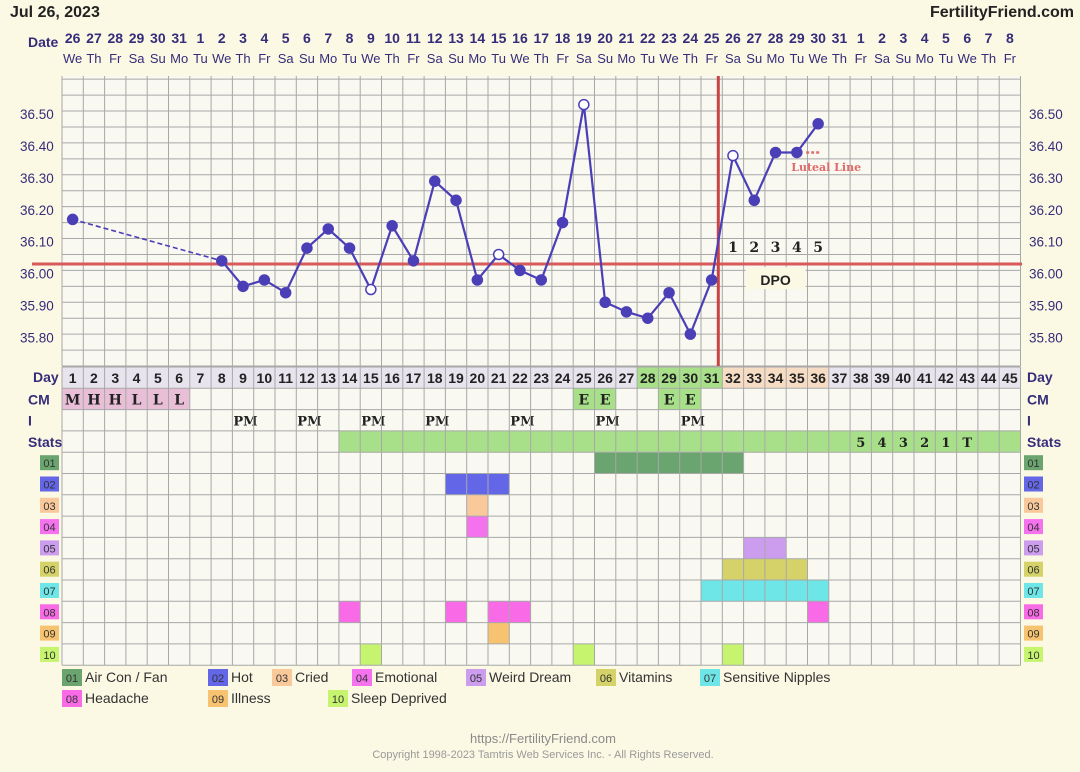 This screenshot has width=1080, height=772. What do you see at coordinates (49, 549) in the screenshot?
I see `symptom-badge-left-text: 05` at bounding box center [49, 549].